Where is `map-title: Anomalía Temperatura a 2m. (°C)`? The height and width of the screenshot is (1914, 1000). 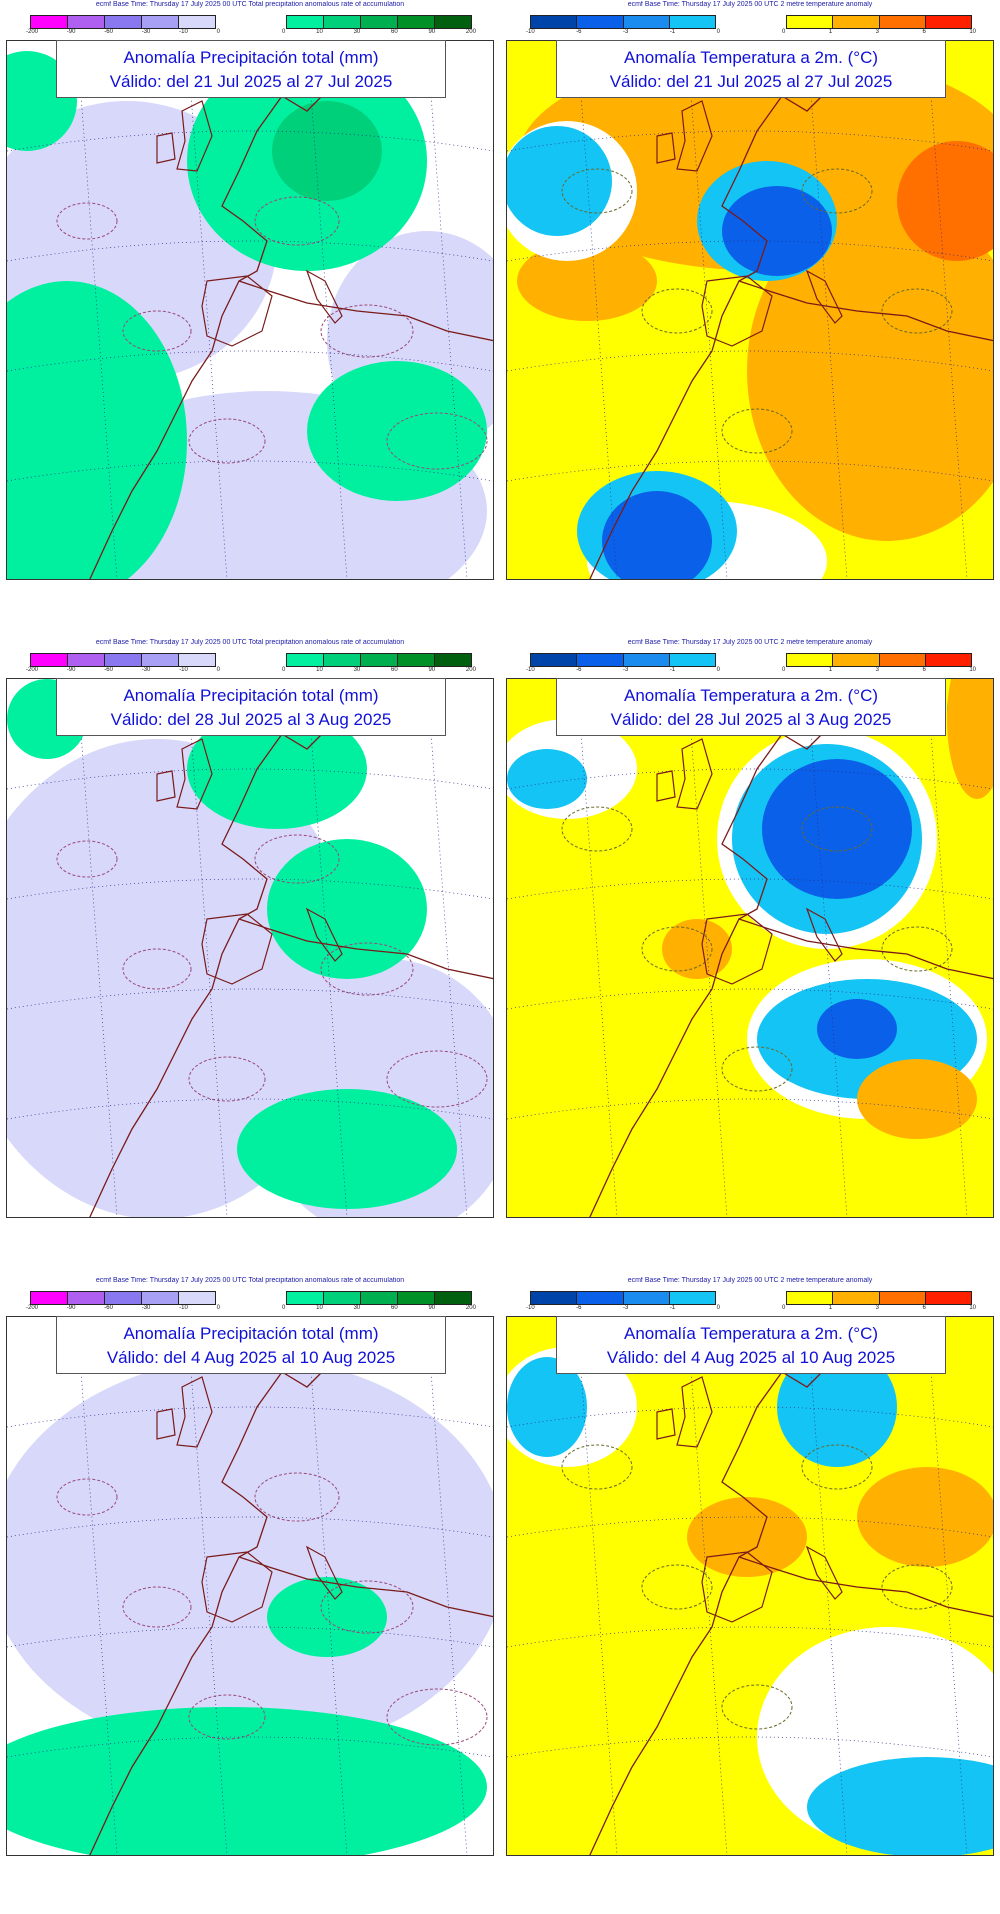 map-title: Anomalía Temperatura a 2m. (°C) is located at coordinates (751, 57).